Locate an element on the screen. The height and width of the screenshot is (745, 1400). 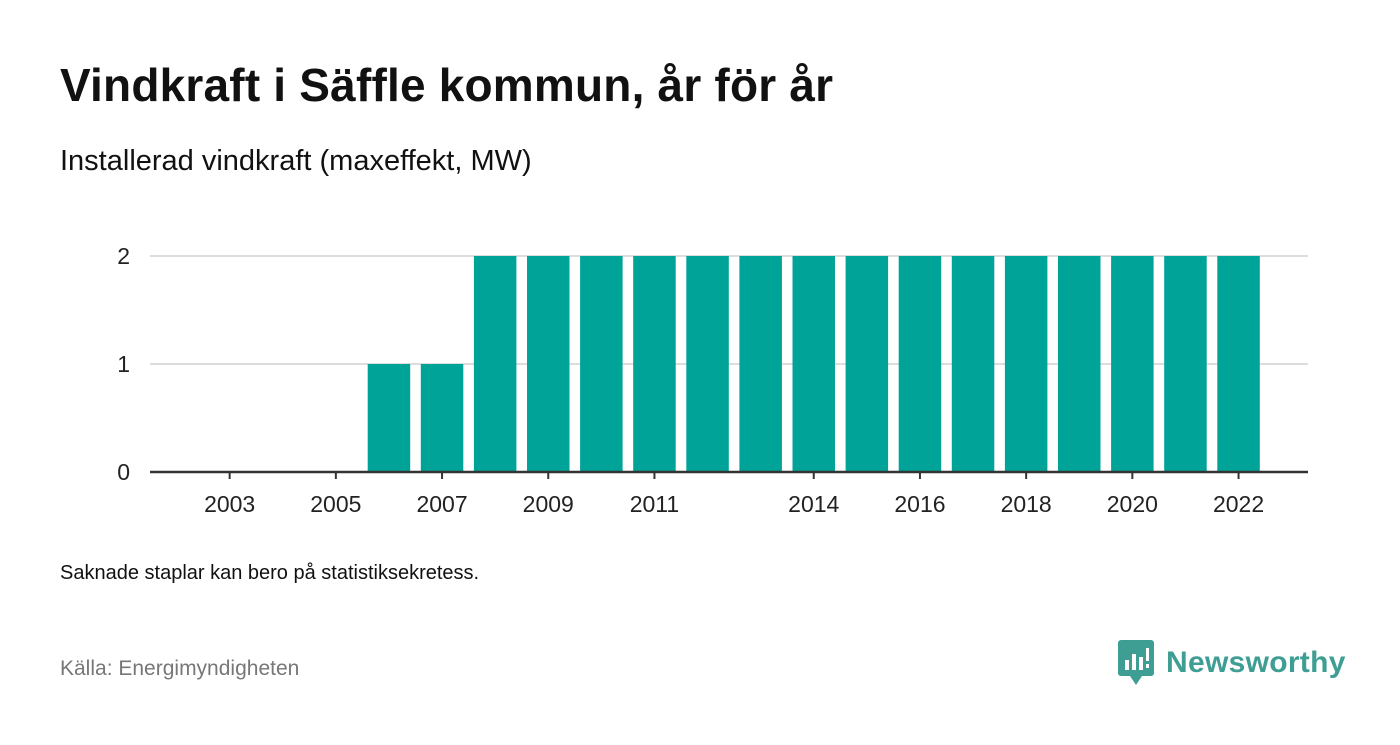
y-tick-label: 1 is located at coordinates (123, 364).